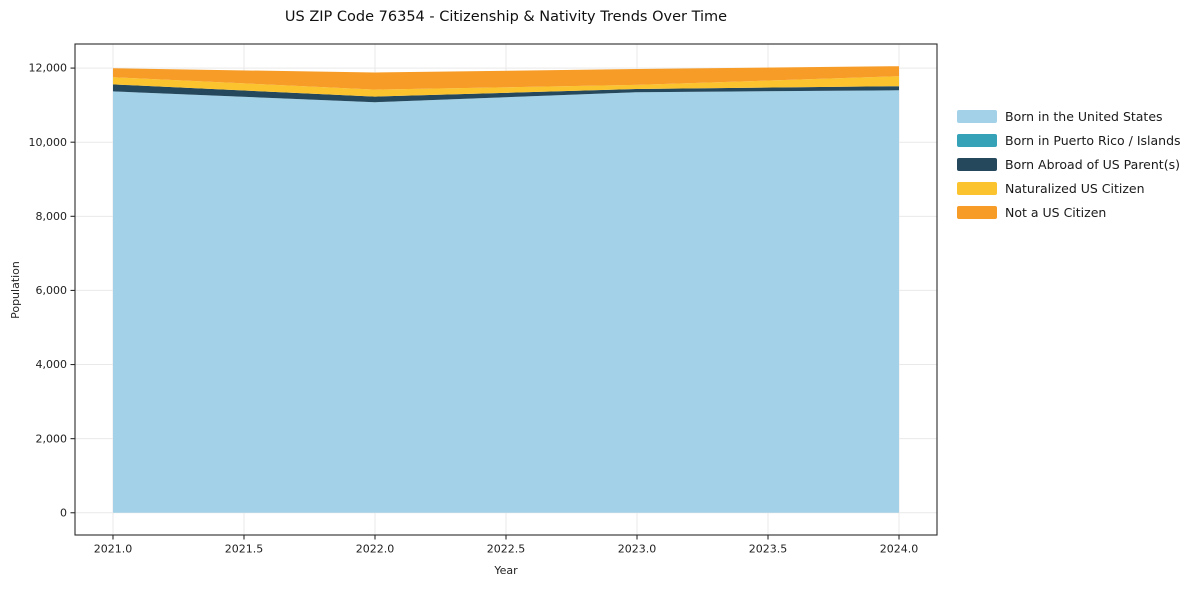  I want to click on legend-label: Naturalized US Citizen, so click(1075, 188).